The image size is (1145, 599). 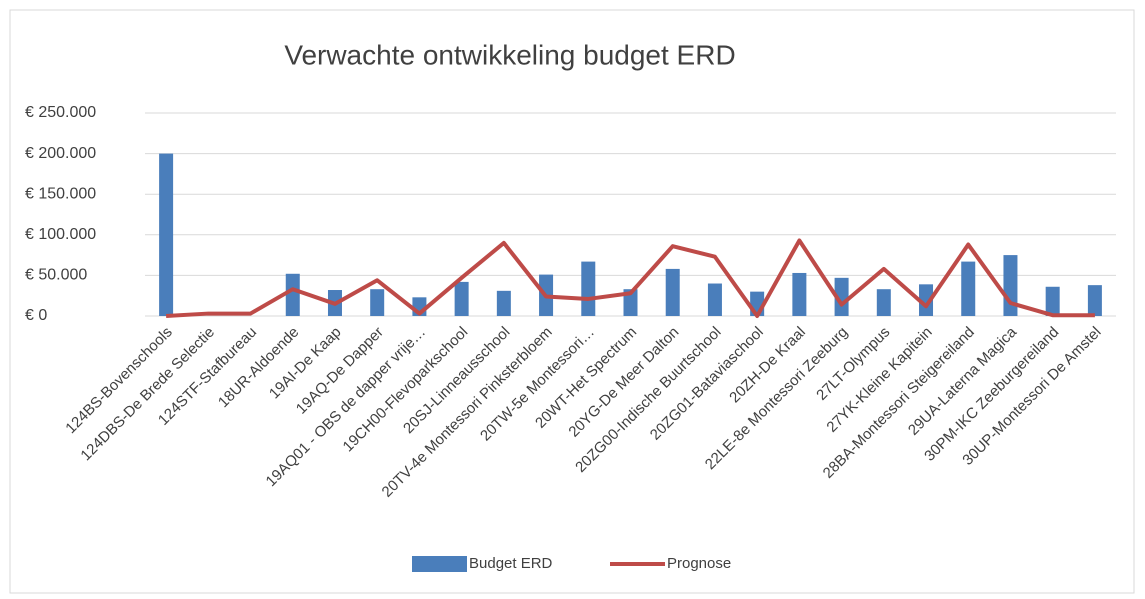 What do you see at coordinates (439, 564) in the screenshot?
I see `legend-swatch` at bounding box center [439, 564].